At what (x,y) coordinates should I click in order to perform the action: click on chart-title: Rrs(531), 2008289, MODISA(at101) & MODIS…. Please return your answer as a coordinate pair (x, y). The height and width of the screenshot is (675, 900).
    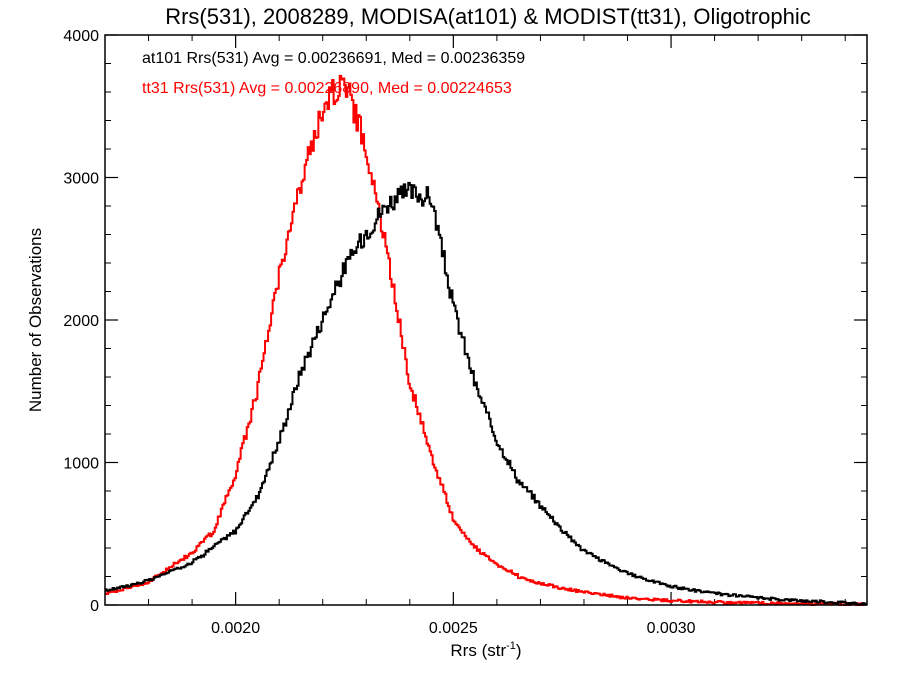
    Looking at the image, I should click on (488, 16).